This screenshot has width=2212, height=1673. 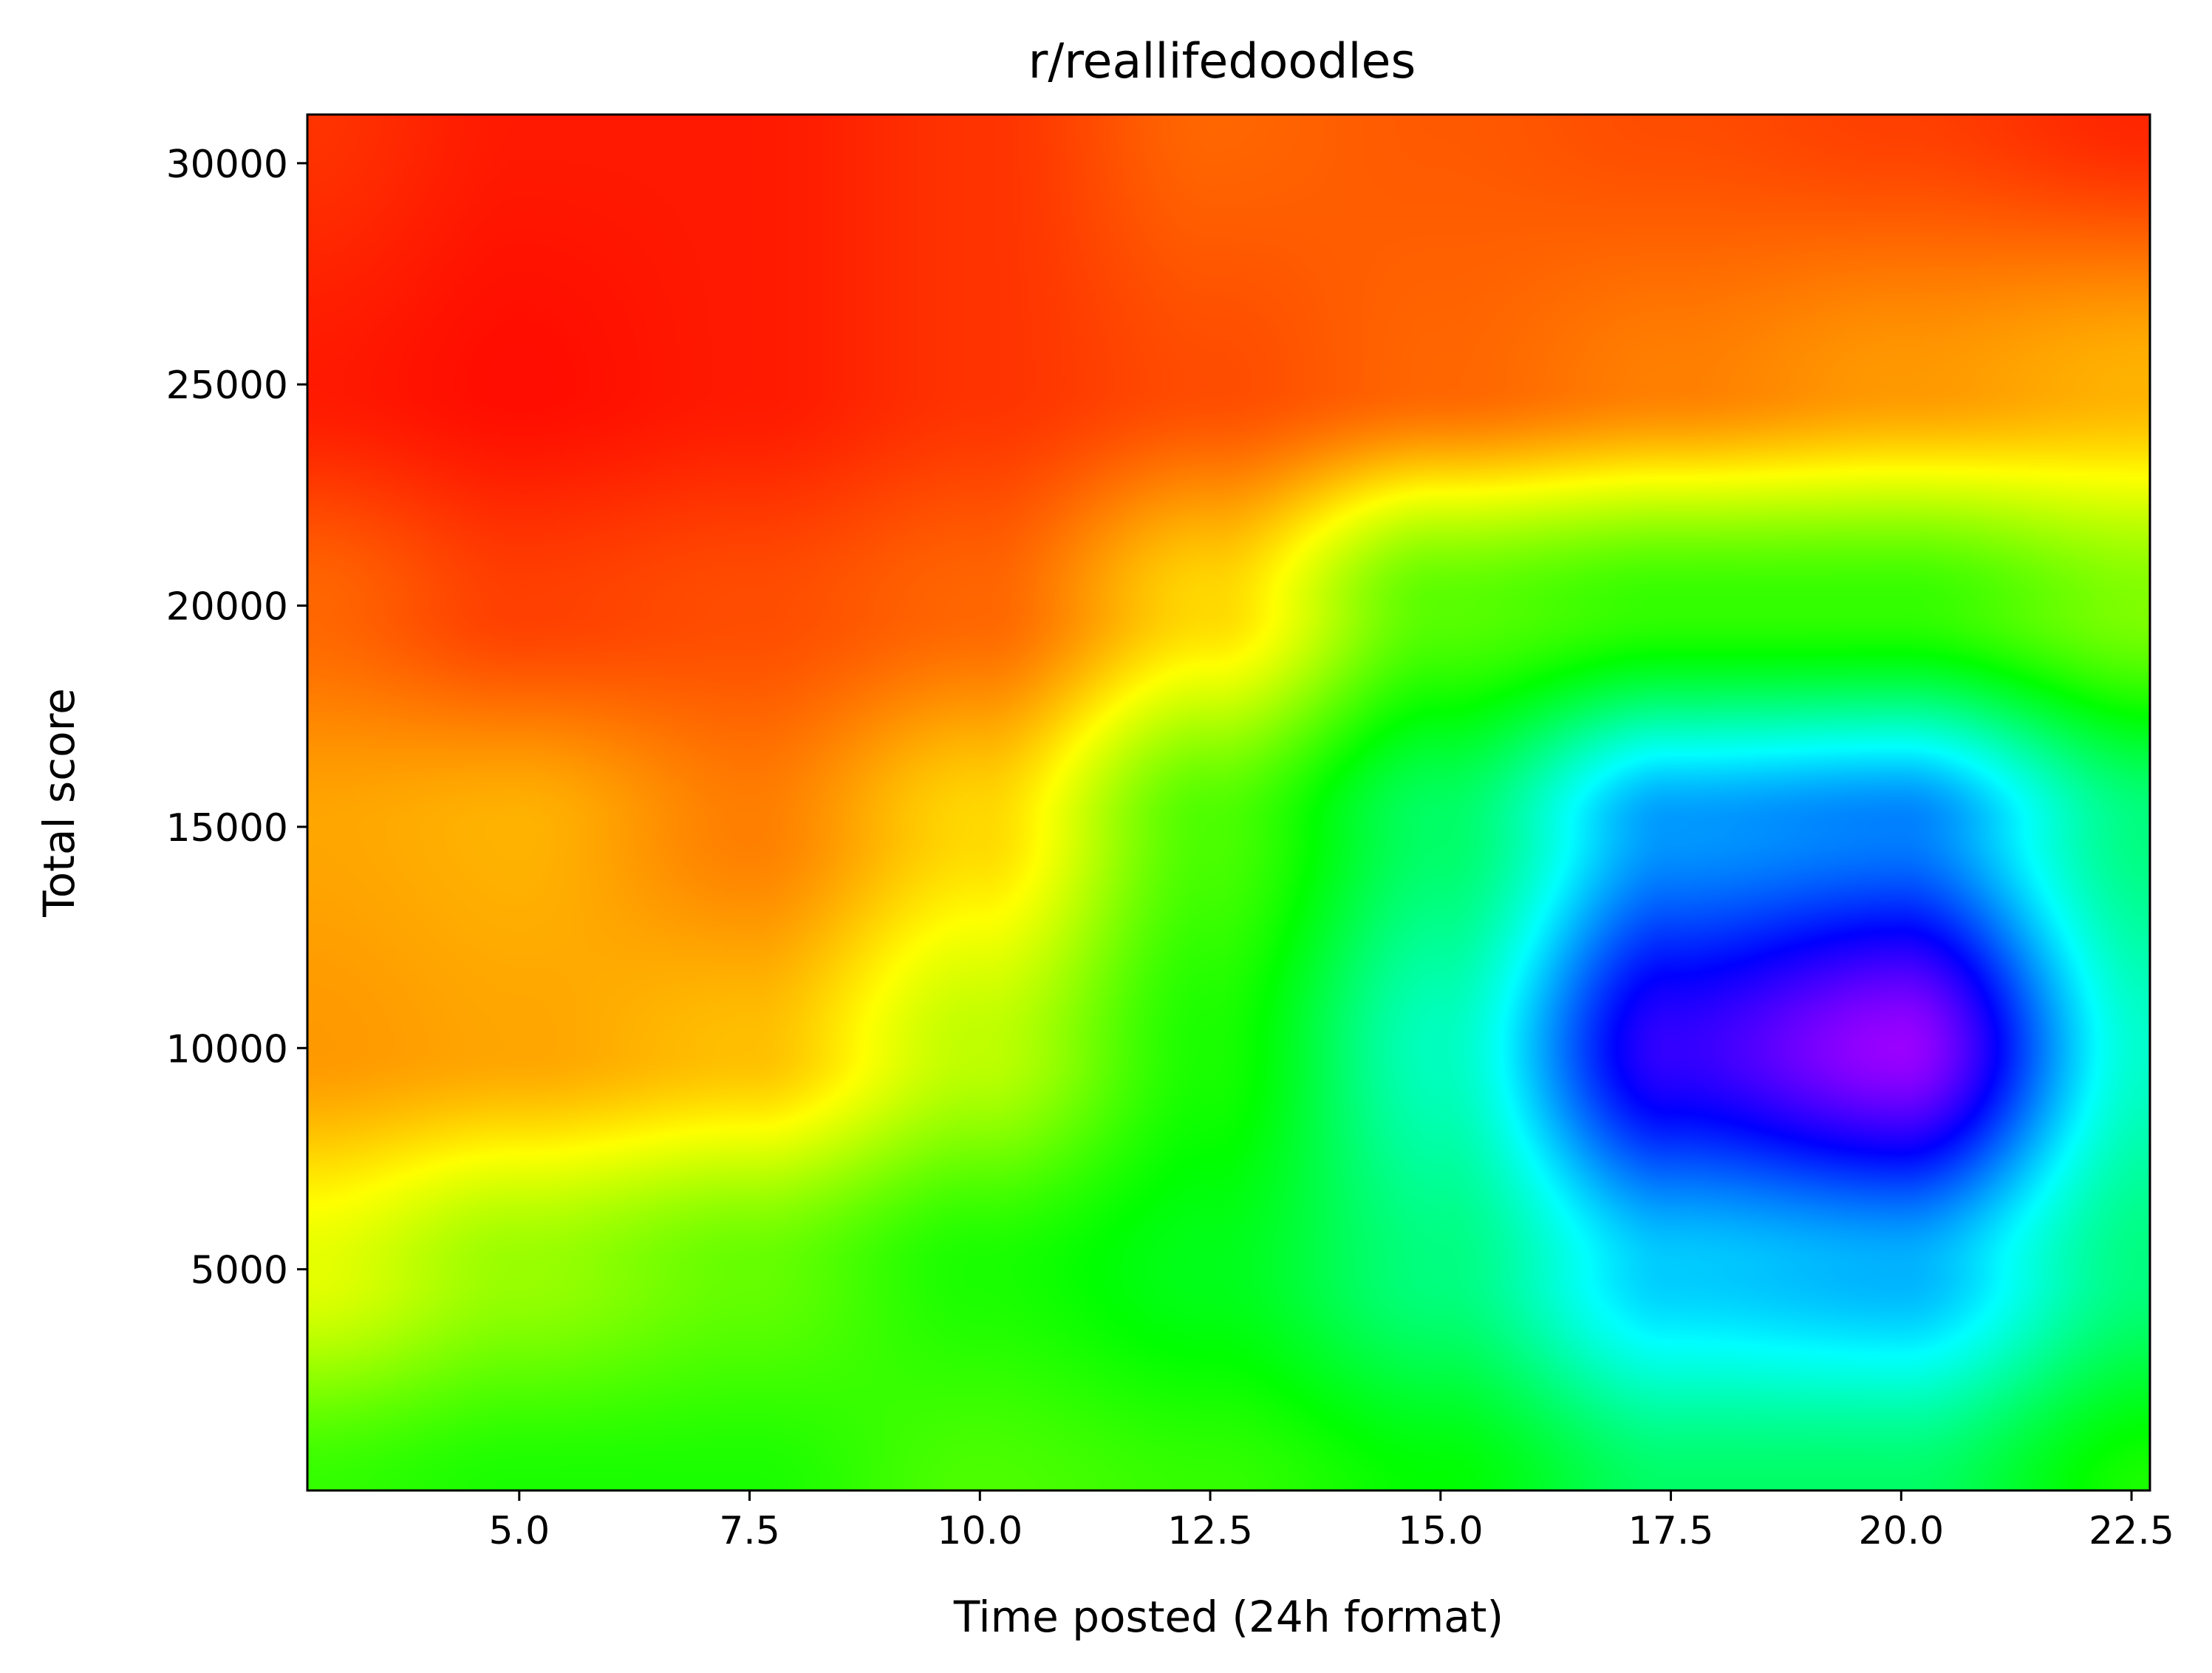 What do you see at coordinates (1331, 1522) in the screenshot?
I see `x-axis: 5.0 7.5 10.0 12.5 15.0 17.5 20.0 22.5` at bounding box center [1331, 1522].